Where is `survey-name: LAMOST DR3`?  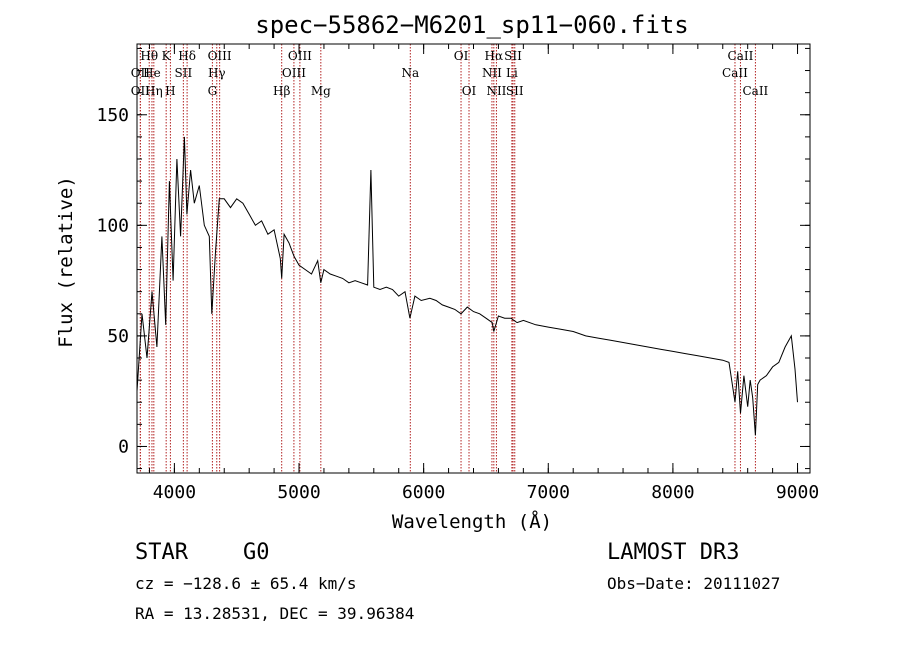 survey-name: LAMOST DR3 is located at coordinates (673, 552).